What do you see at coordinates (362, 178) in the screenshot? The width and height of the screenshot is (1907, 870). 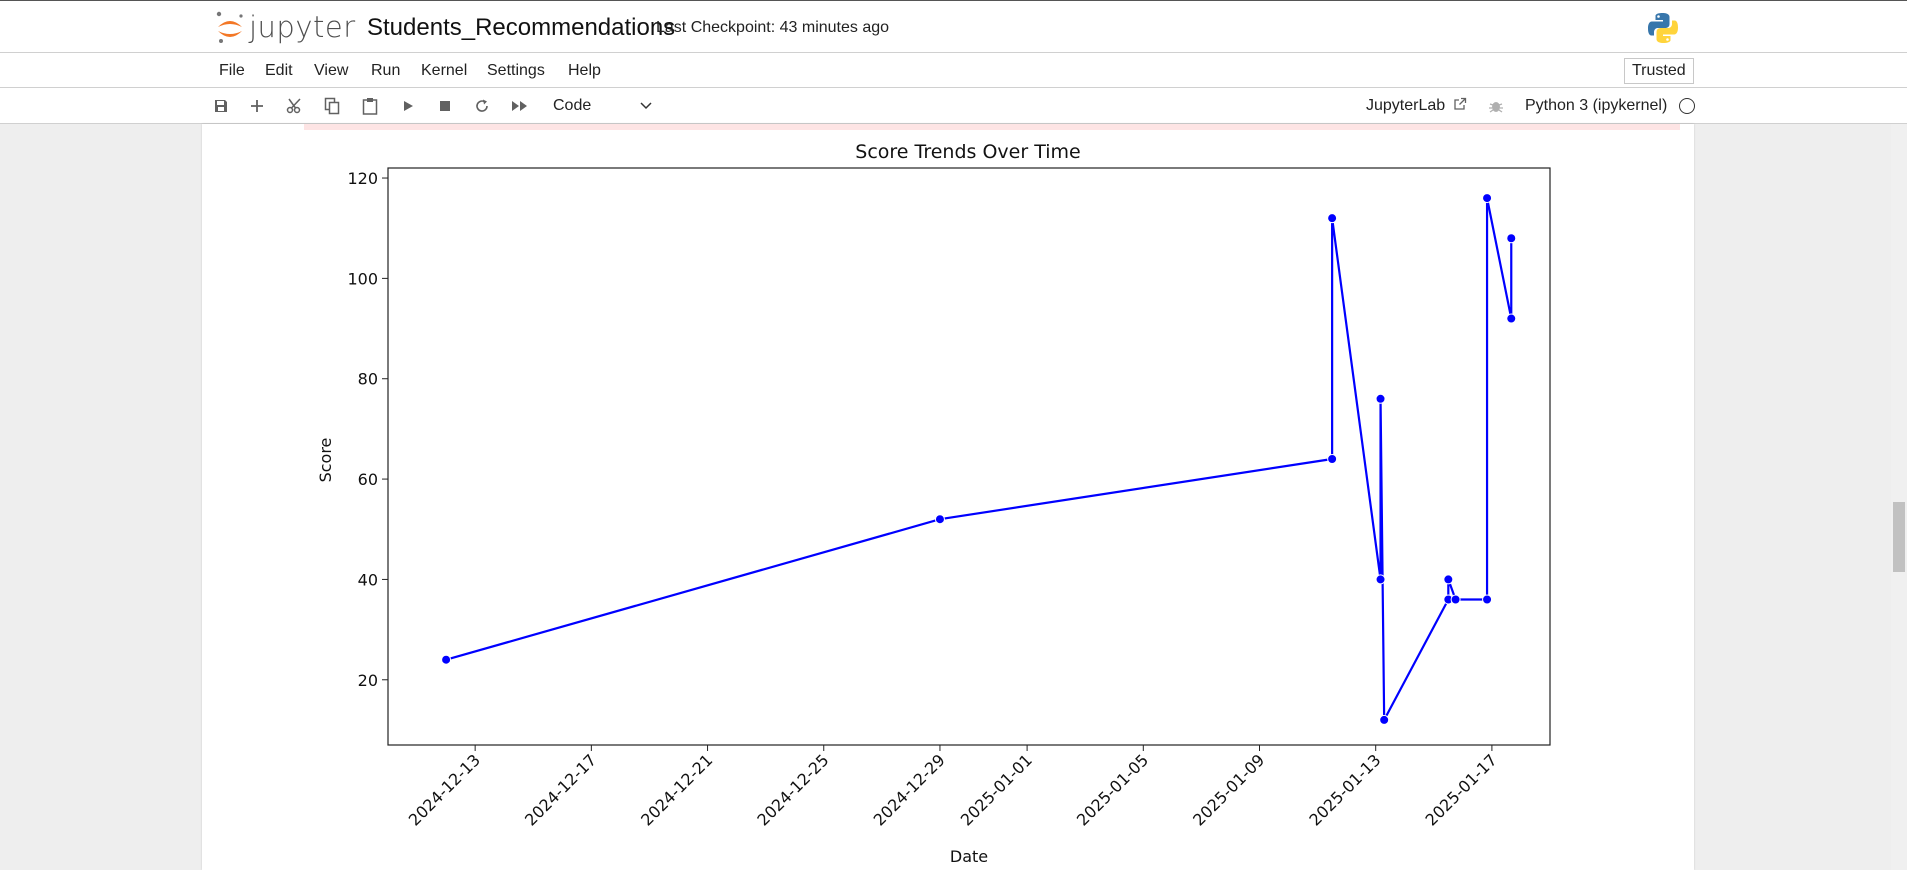 I see `y-tick-label: 120` at bounding box center [362, 178].